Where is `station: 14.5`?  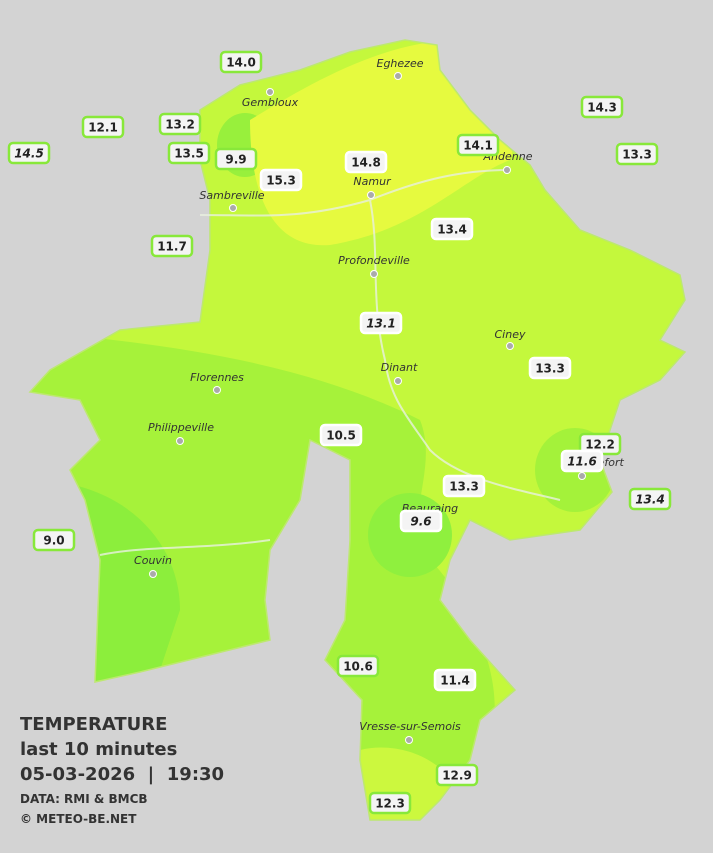 station: 14.5 is located at coordinates (29, 153).